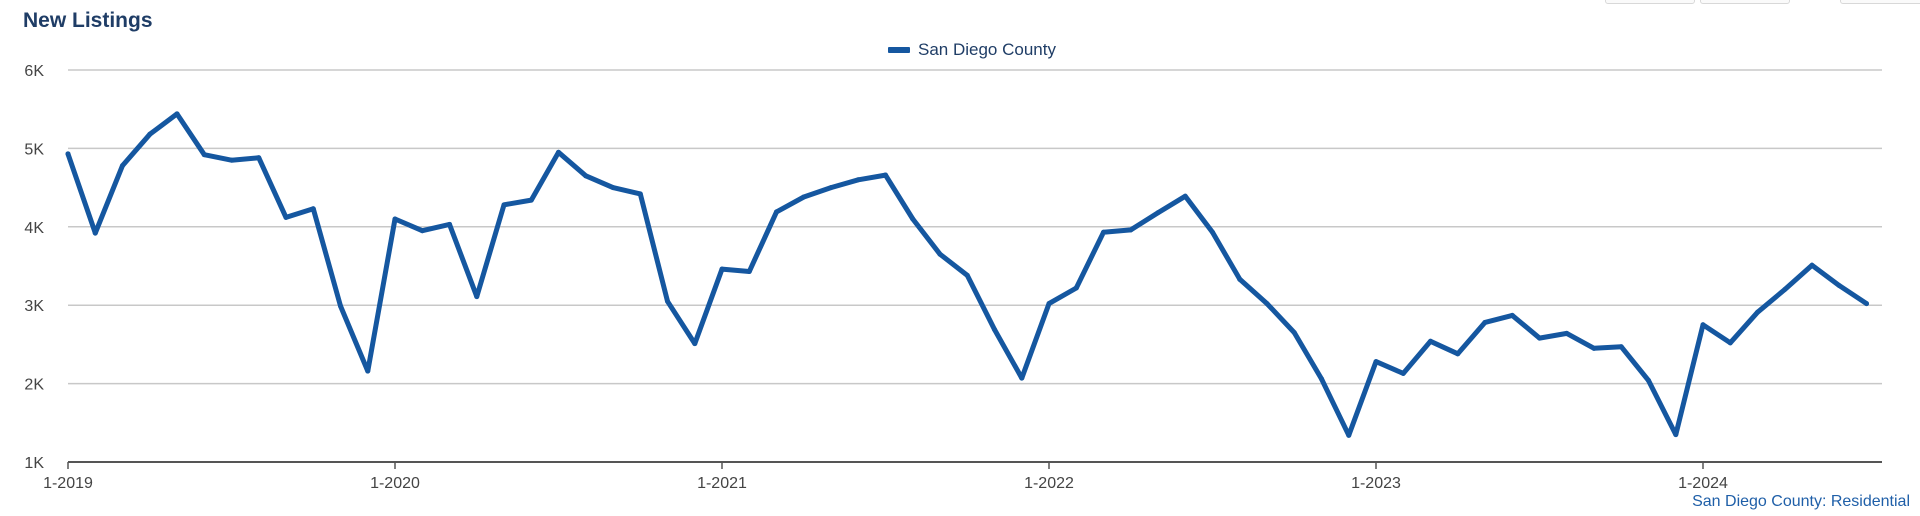 The image size is (1920, 516). What do you see at coordinates (1801, 501) in the screenshot?
I see `source-label: San Diego County: Residential` at bounding box center [1801, 501].